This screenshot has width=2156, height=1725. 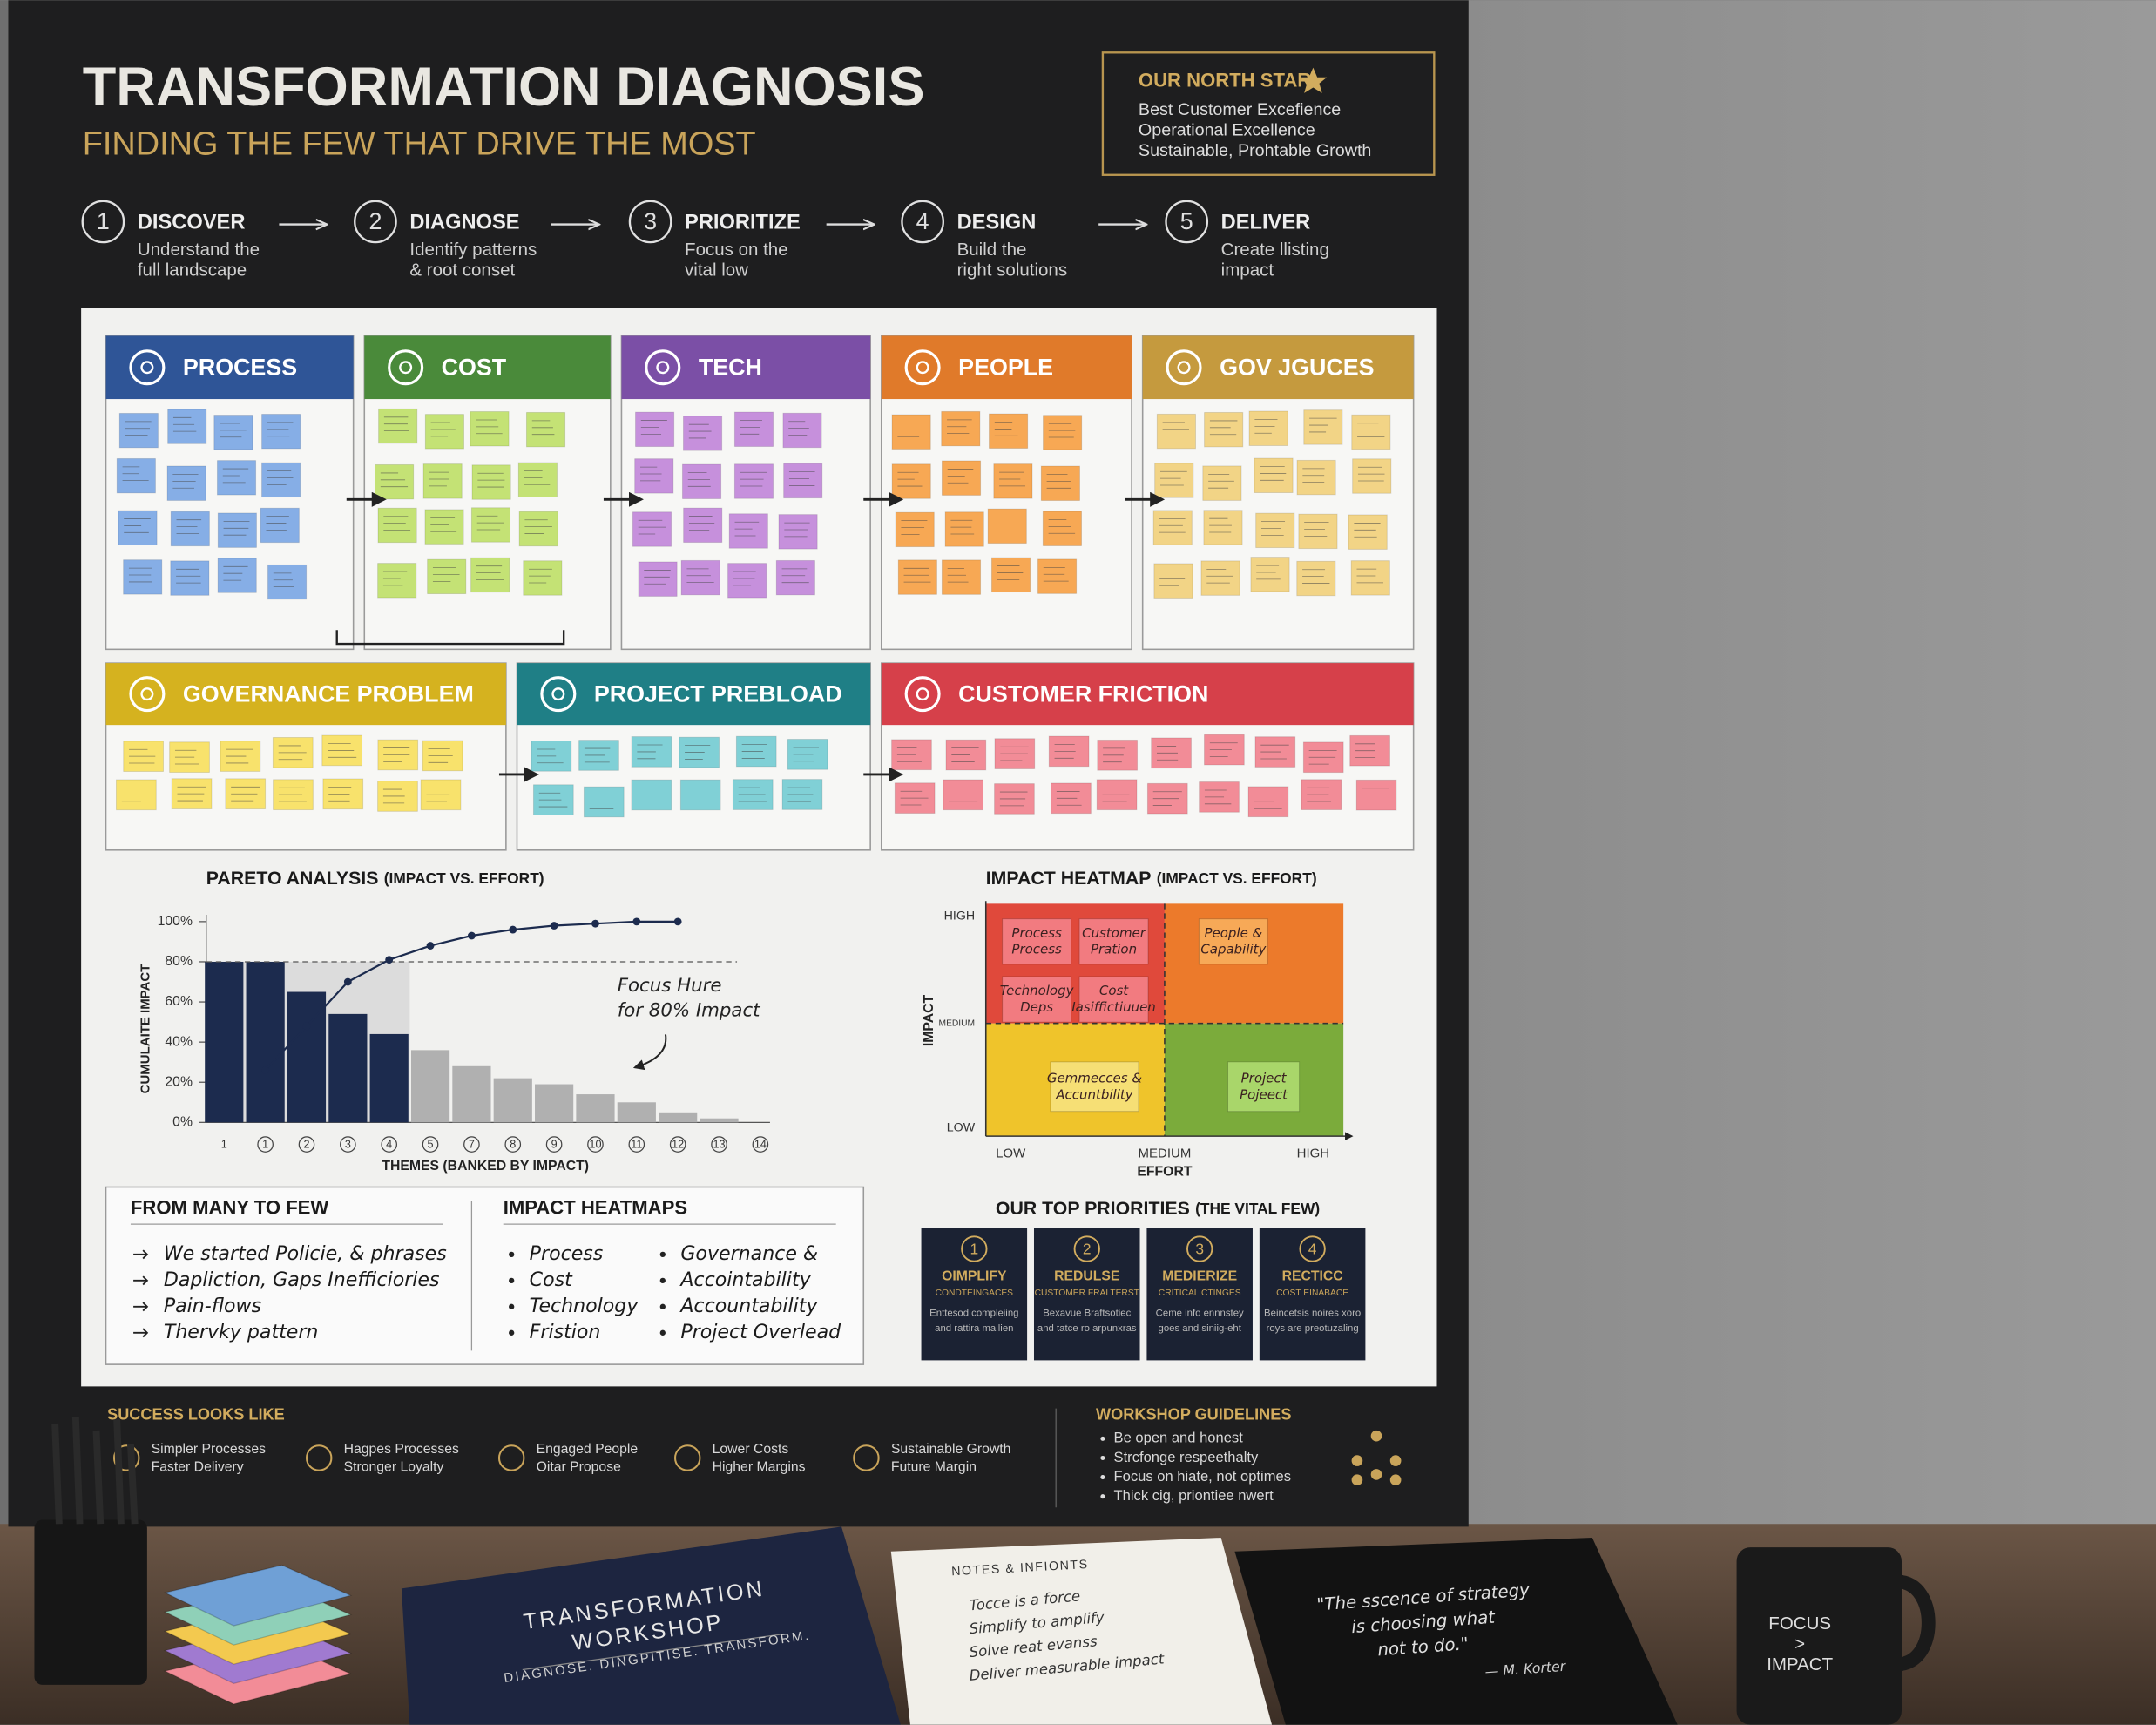 I want to click on guideline-text: Be open and honest, so click(x=1179, y=1438).